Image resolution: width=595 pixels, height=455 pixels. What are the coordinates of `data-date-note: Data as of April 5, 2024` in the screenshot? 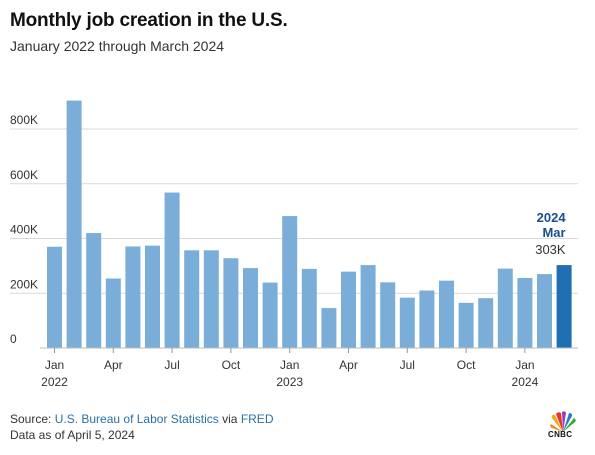 It's located at (72, 435).